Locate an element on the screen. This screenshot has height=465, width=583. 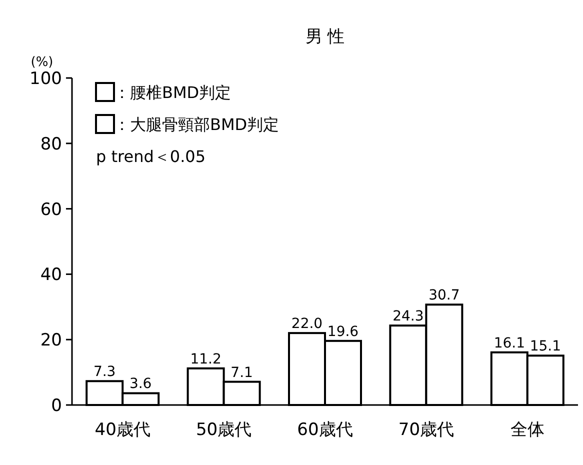
y-tick-label: 80 is located at coordinates (51, 144).